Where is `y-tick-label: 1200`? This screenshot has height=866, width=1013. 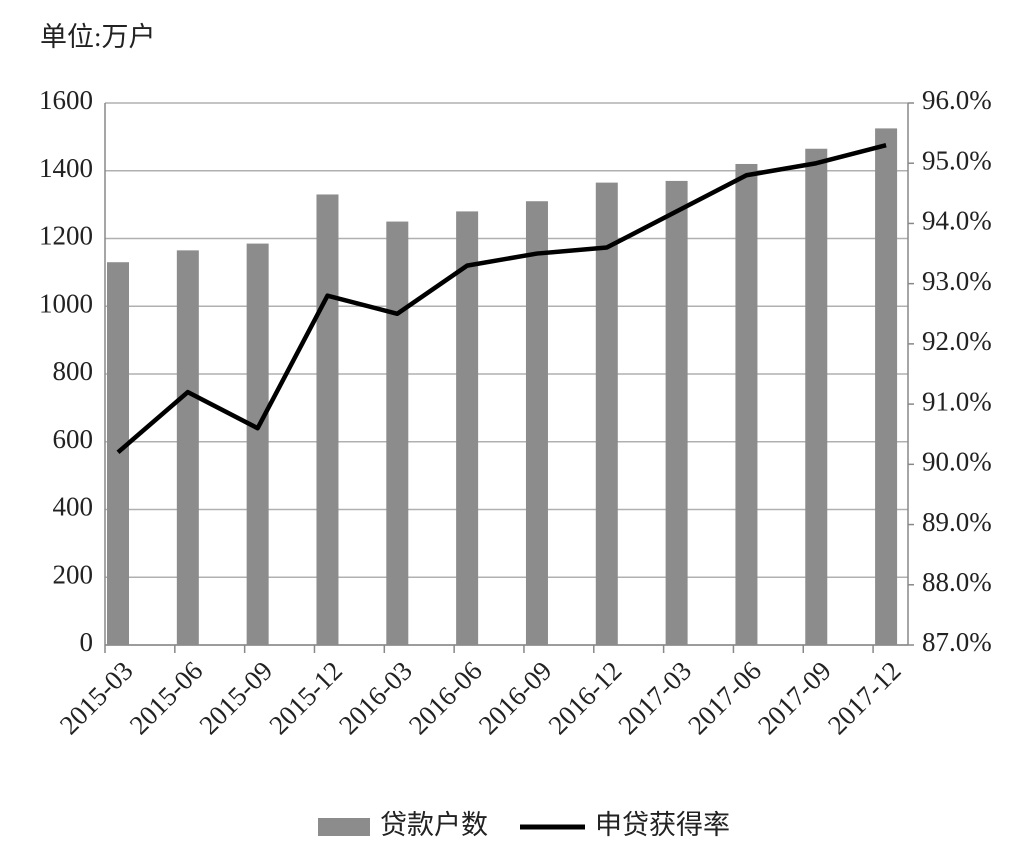 y-tick-label: 1200 is located at coordinates (66, 236).